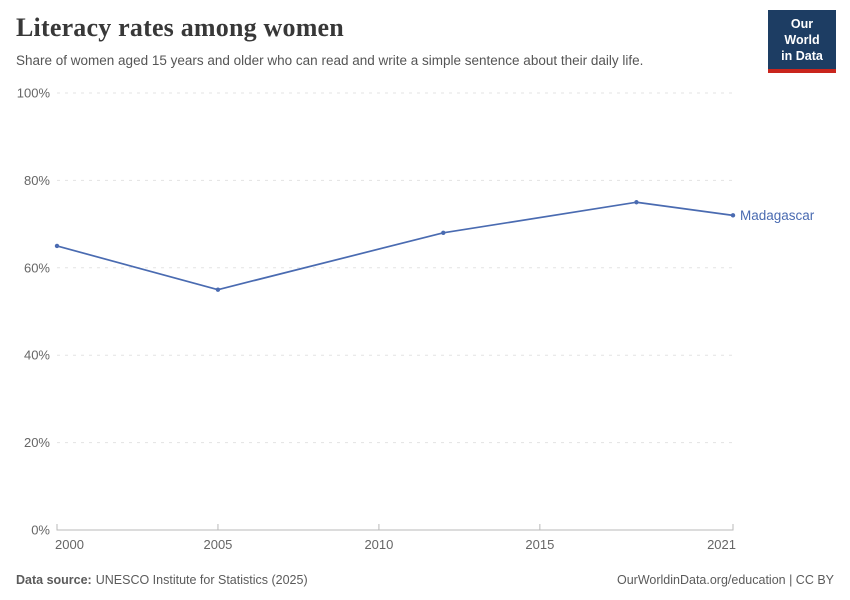 Image resolution: width=850 pixels, height=600 pixels. I want to click on y-tick-label: 20%, so click(37, 442).